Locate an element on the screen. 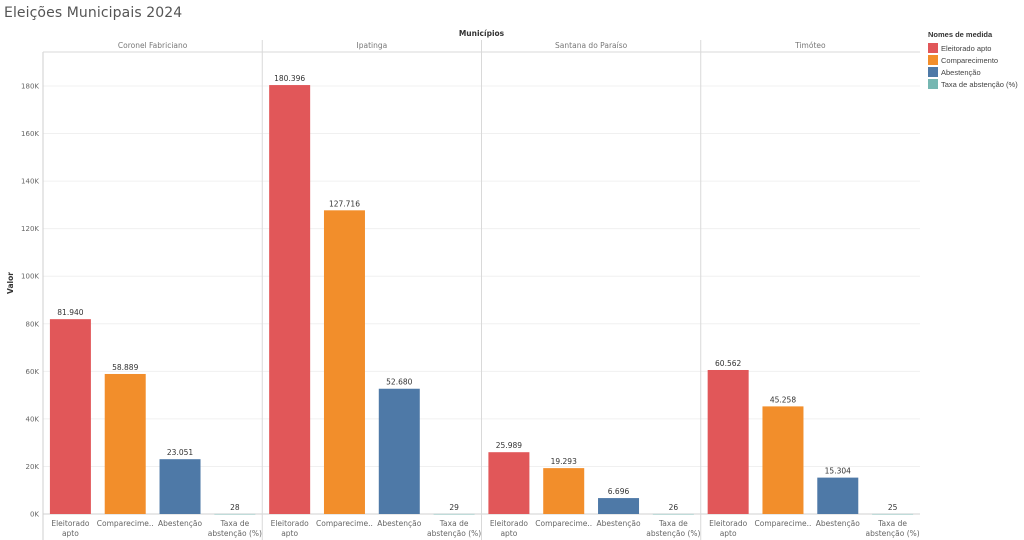 Image resolution: width=1024 pixels, height=540 pixels. panel-header: Timóteo is located at coordinates (810, 45).